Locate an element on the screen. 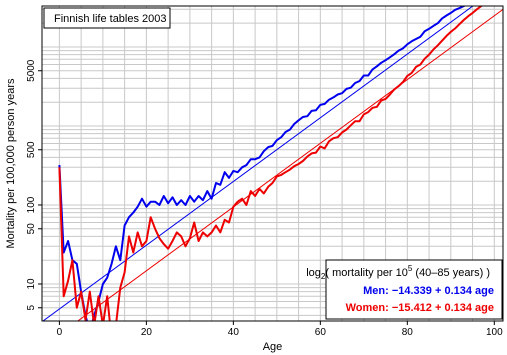 This screenshot has width=507, height=355. x-tick-label: 0 is located at coordinates (60, 332).